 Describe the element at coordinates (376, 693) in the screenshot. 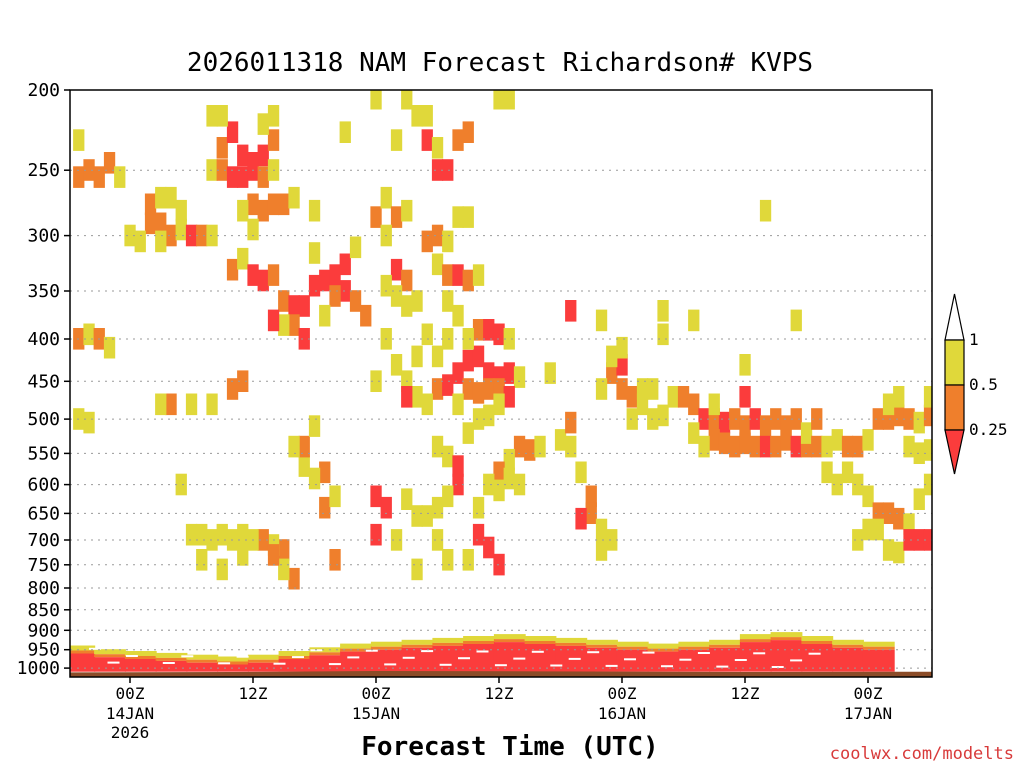

I see `x-tick-label: 00Z` at that location.